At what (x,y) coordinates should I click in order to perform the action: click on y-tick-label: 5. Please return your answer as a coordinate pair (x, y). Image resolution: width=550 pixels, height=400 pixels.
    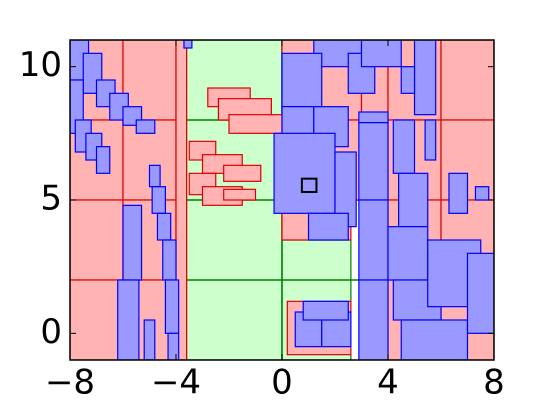
    Looking at the image, I should click on (51, 199).